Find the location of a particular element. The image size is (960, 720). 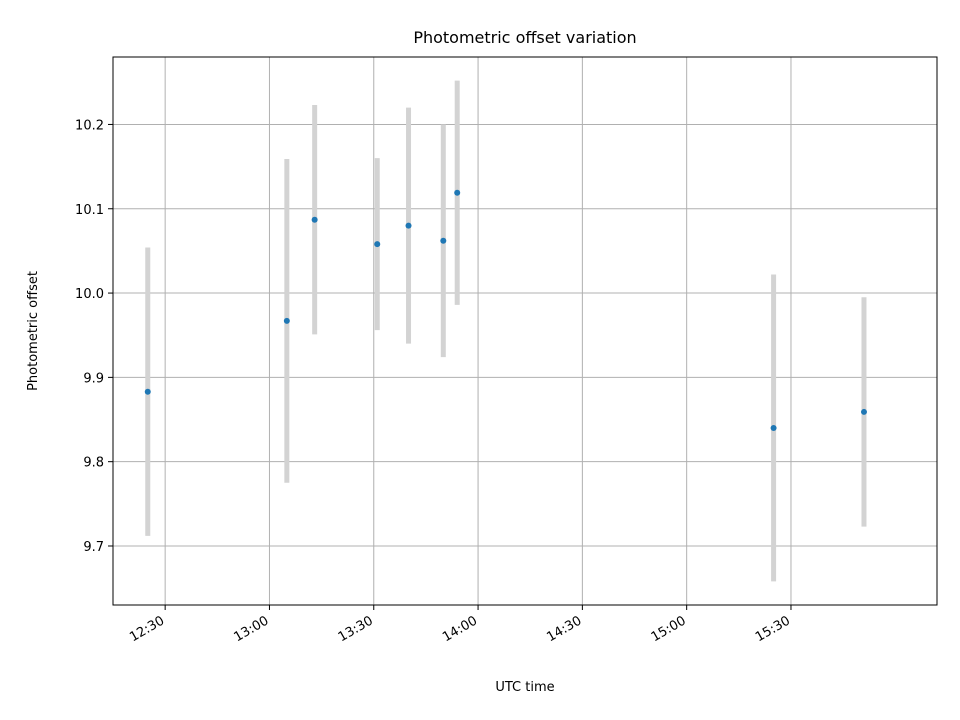

y-tick-label: 9.8 is located at coordinates (93, 463).